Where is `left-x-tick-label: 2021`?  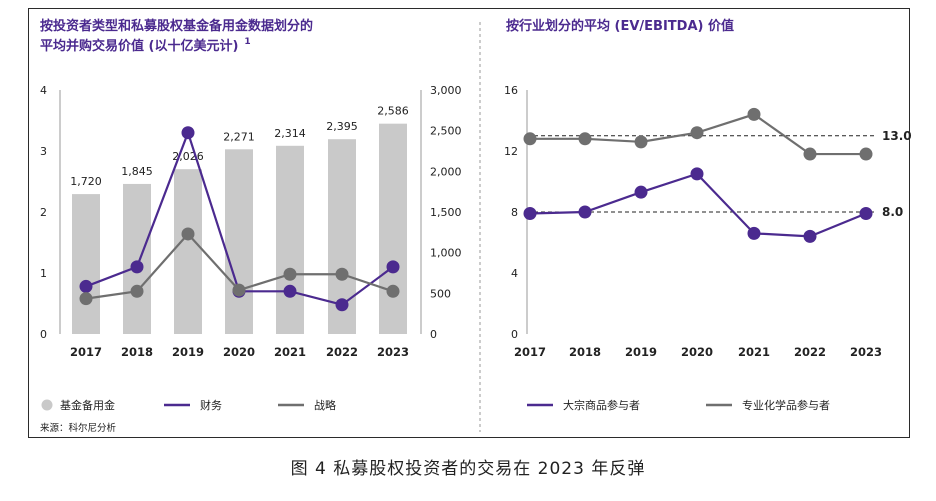 left-x-tick-label: 2021 is located at coordinates (290, 352).